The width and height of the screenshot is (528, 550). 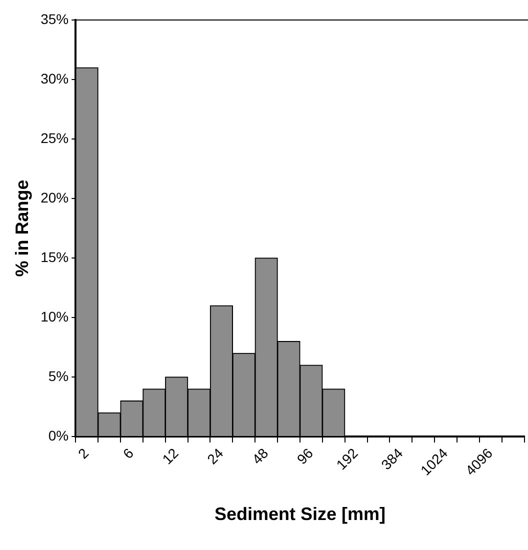 What do you see at coordinates (83, 453) in the screenshot?
I see `x-tick-label: 2` at bounding box center [83, 453].